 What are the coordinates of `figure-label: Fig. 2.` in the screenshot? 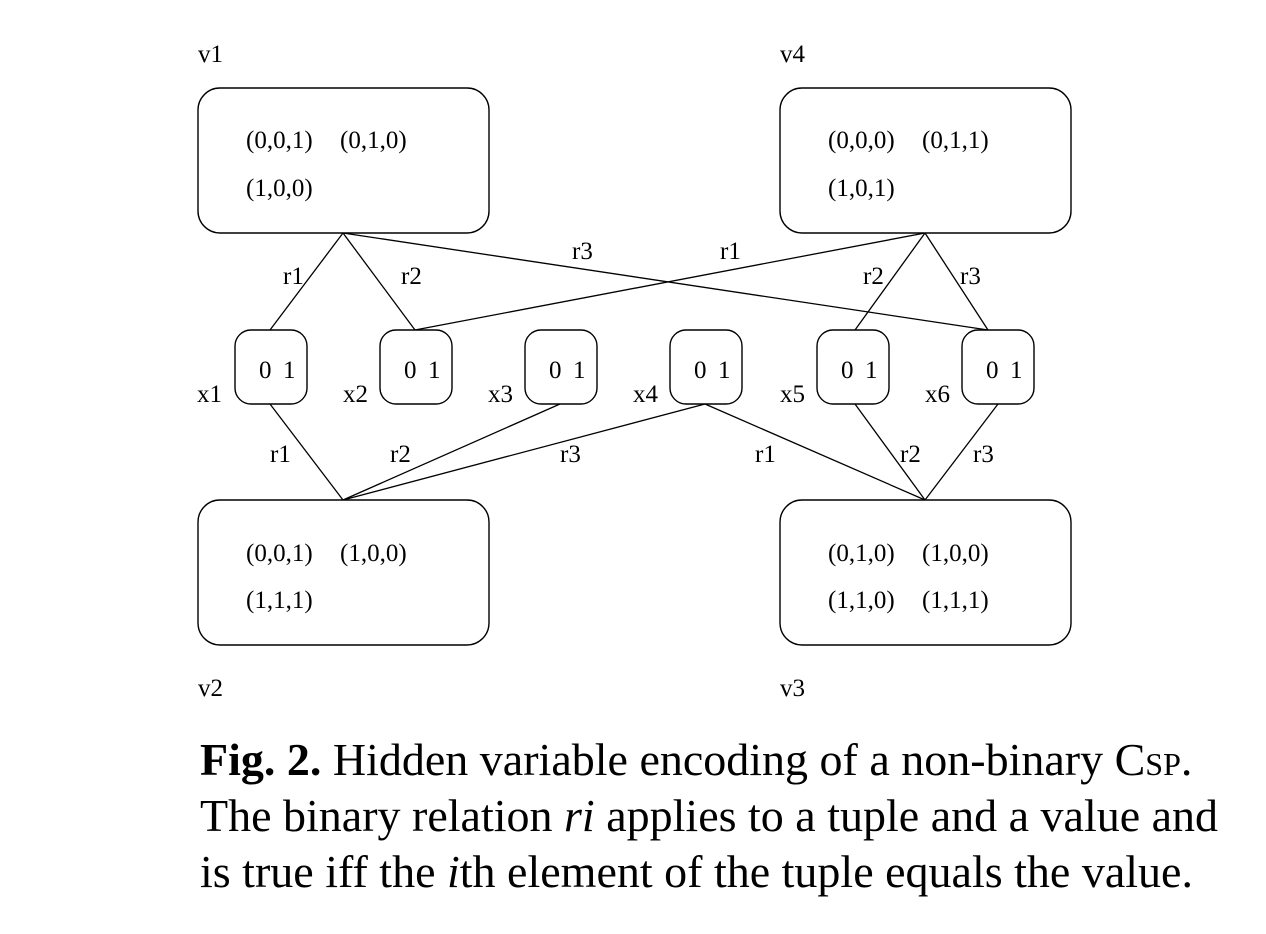 It's located at (261, 759).